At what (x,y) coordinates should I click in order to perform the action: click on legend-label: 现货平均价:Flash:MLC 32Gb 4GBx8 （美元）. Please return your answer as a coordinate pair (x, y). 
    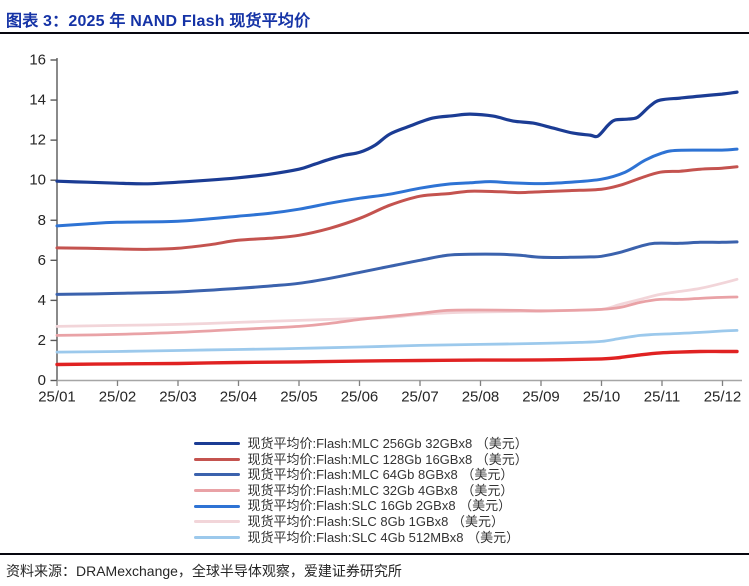
    Looking at the image, I should click on (380, 490).